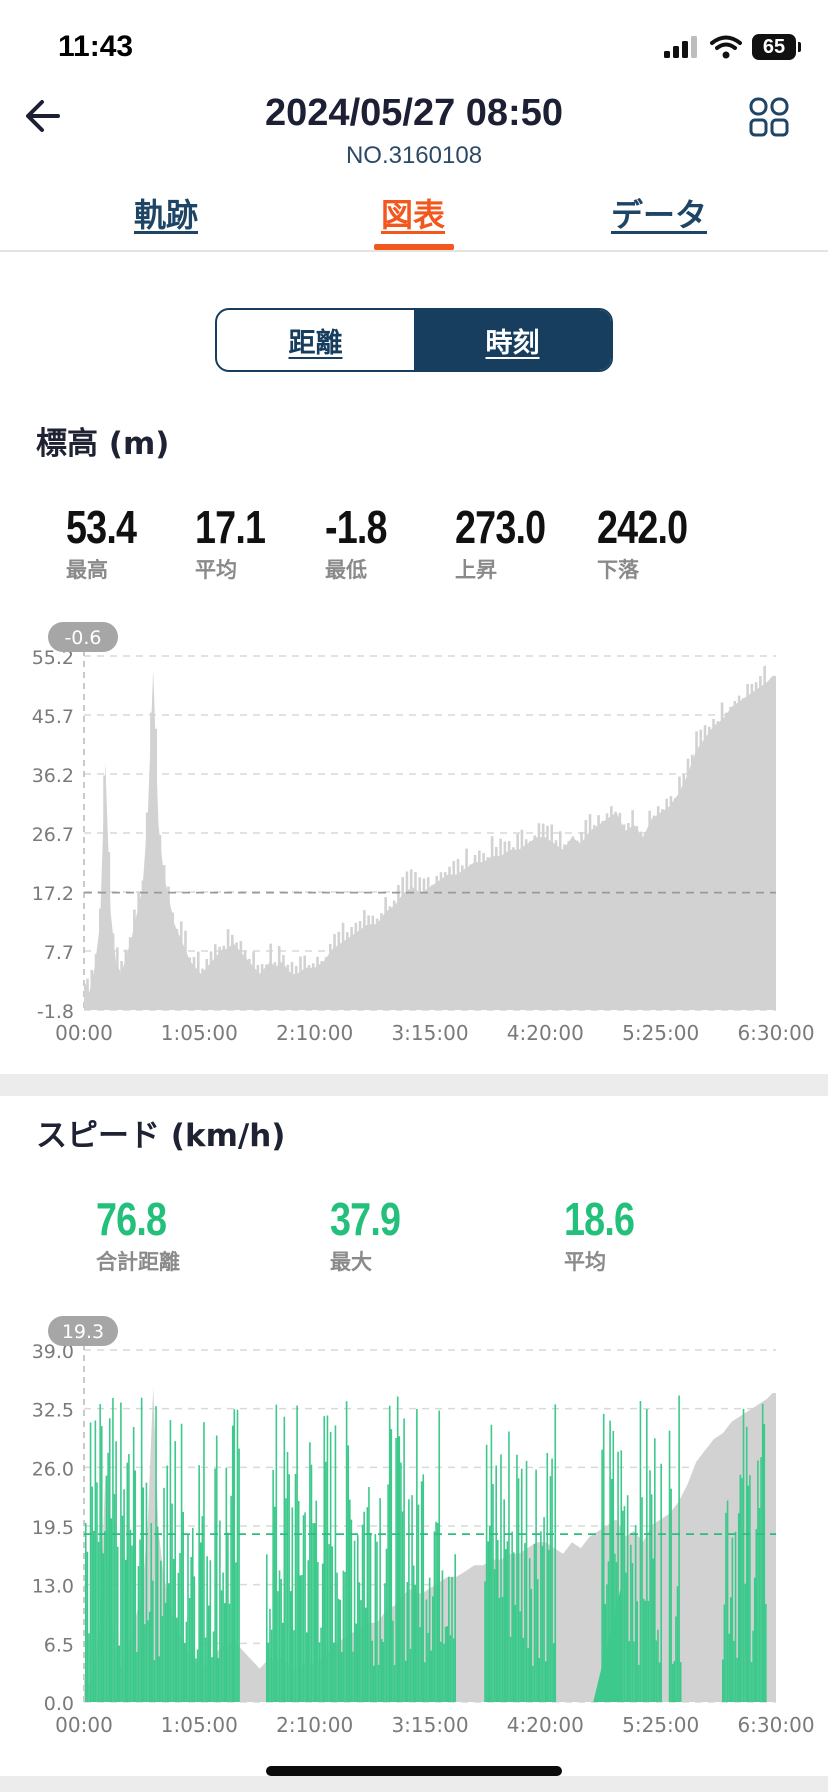 The height and width of the screenshot is (1792, 828). I want to click on elevation-stat-ascent: 273.0 上昇, so click(510, 542).